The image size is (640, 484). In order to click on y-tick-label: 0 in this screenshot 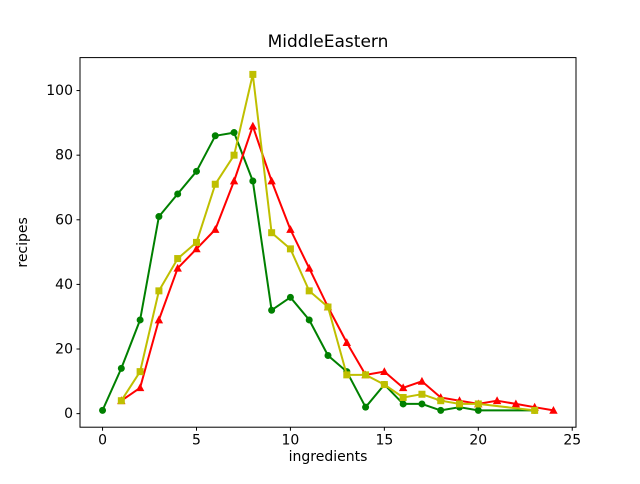, I will do `click(68, 414)`.